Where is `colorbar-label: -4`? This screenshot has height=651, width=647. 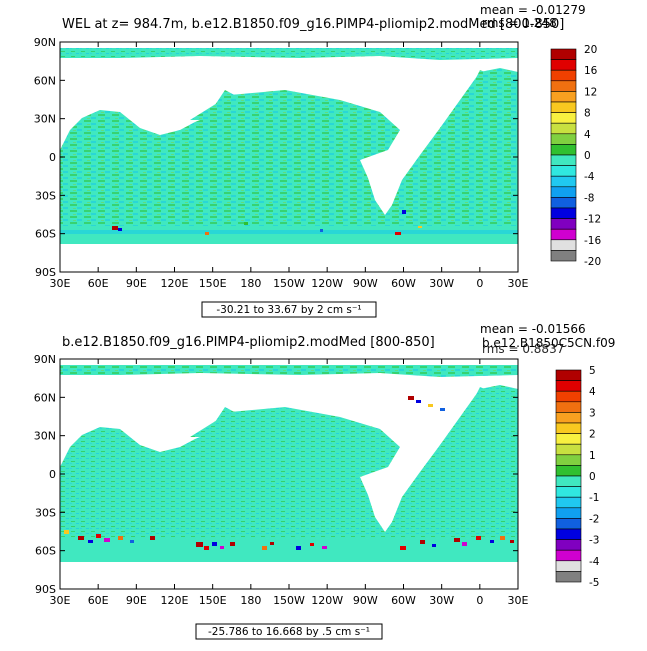 colorbar-label: -4 is located at coordinates (594, 562).